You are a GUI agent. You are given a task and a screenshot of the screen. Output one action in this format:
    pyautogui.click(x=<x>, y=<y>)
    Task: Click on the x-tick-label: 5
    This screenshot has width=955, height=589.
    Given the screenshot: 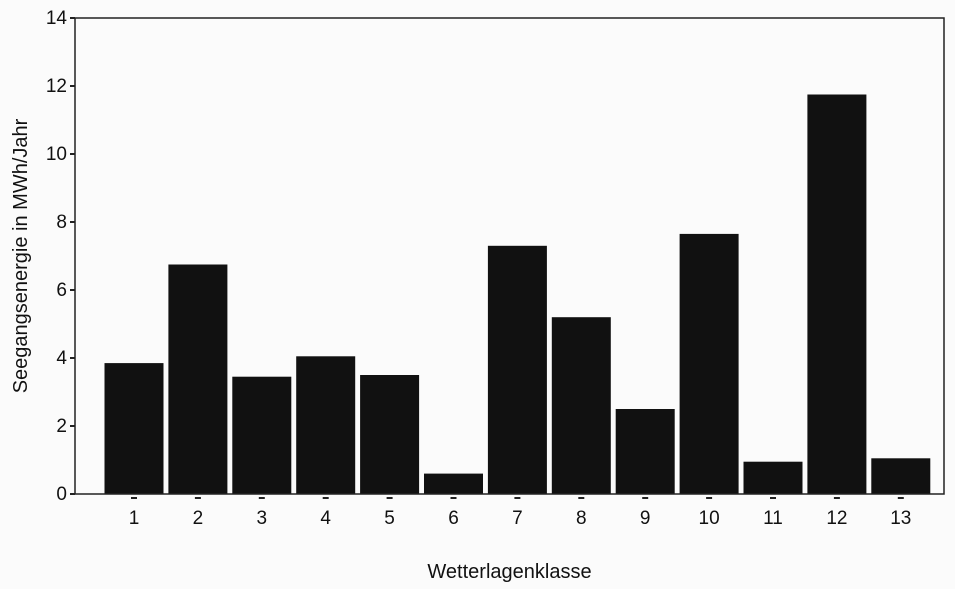 What is the action you would take?
    pyautogui.click(x=389, y=518)
    